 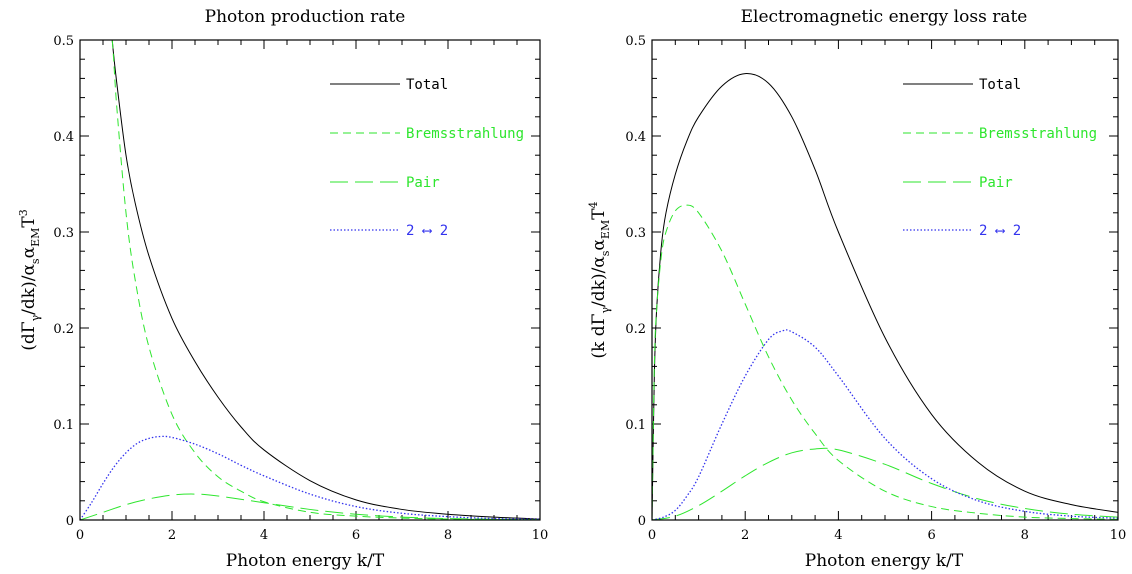 I want to click on y-label-open: (k dΓ, so click(x=599, y=335).